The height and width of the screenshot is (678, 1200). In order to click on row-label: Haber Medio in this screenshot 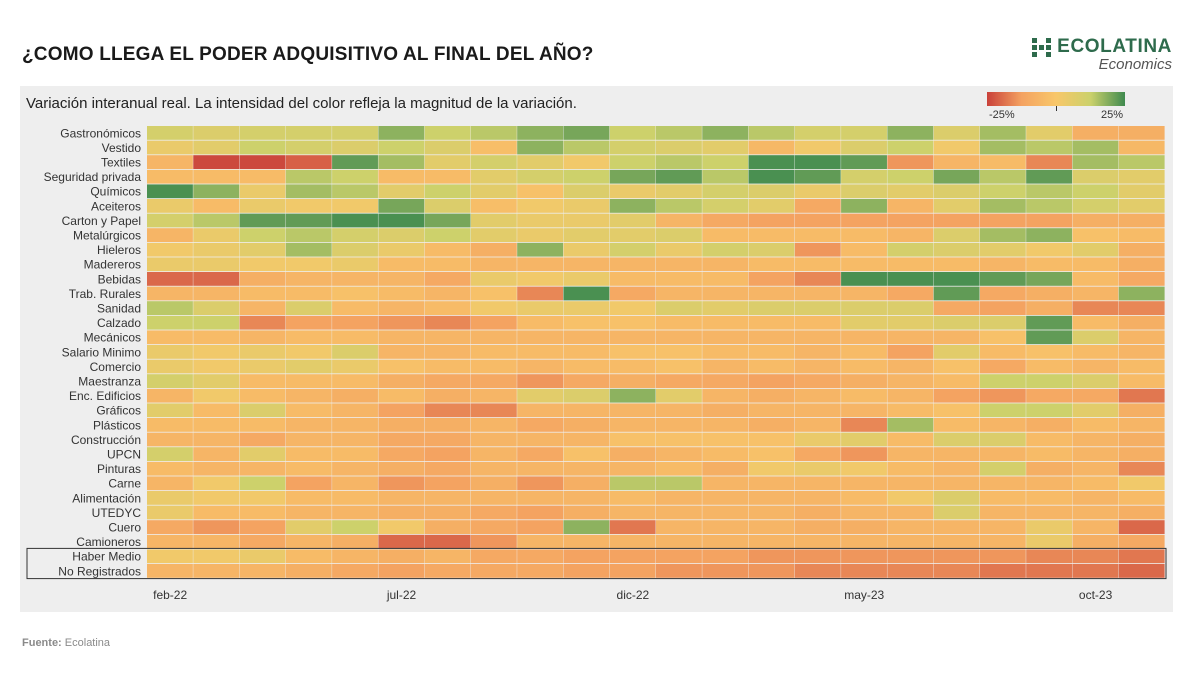, I will do `click(106, 557)`.